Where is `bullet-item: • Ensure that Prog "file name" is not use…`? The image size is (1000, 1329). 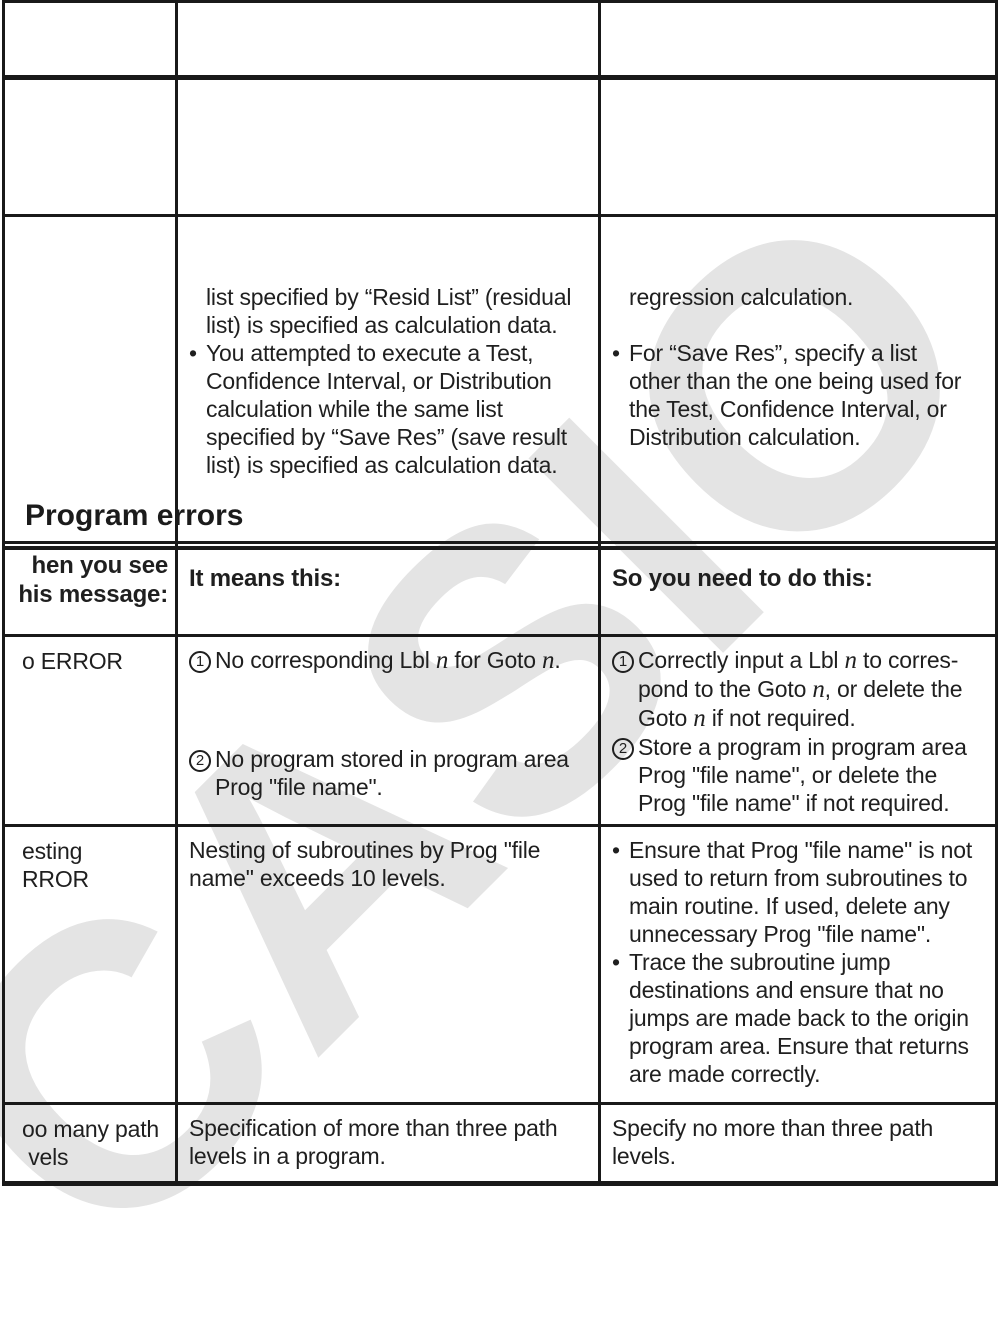 bullet-item: • Ensure that Prog "file name" is not use… is located at coordinates (800, 892).